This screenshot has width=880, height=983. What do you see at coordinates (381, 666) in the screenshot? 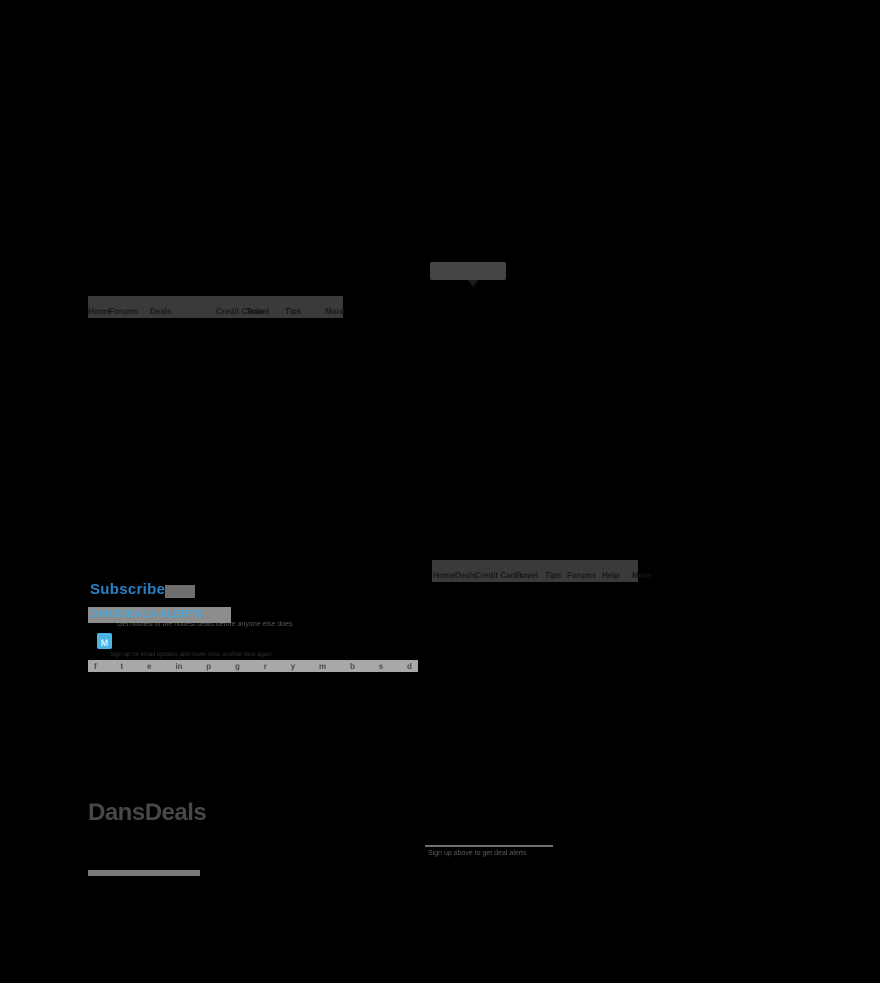
I see `social-icon: s` at bounding box center [381, 666].